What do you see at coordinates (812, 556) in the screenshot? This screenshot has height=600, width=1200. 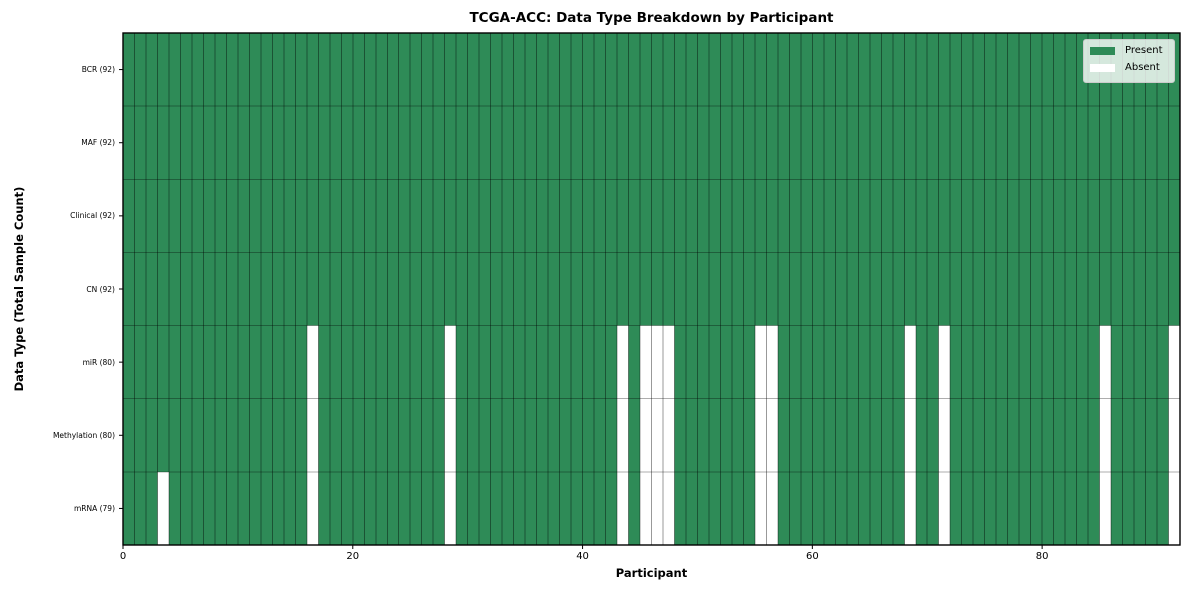 I see `x-tick-label: 60` at bounding box center [812, 556].